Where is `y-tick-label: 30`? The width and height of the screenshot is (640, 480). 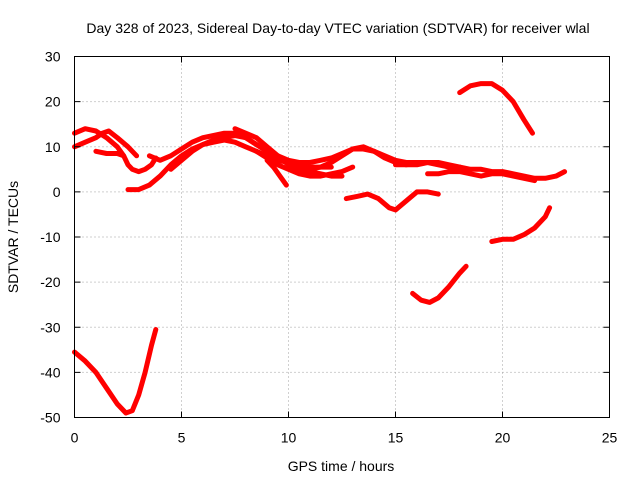
y-tick-label: 30 is located at coordinates (53, 57).